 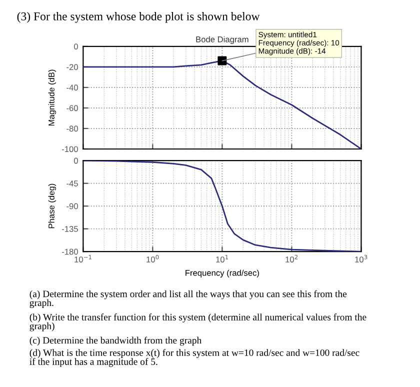 I want to click on x-tick-label: 10$^{3}$, so click(x=361, y=258).